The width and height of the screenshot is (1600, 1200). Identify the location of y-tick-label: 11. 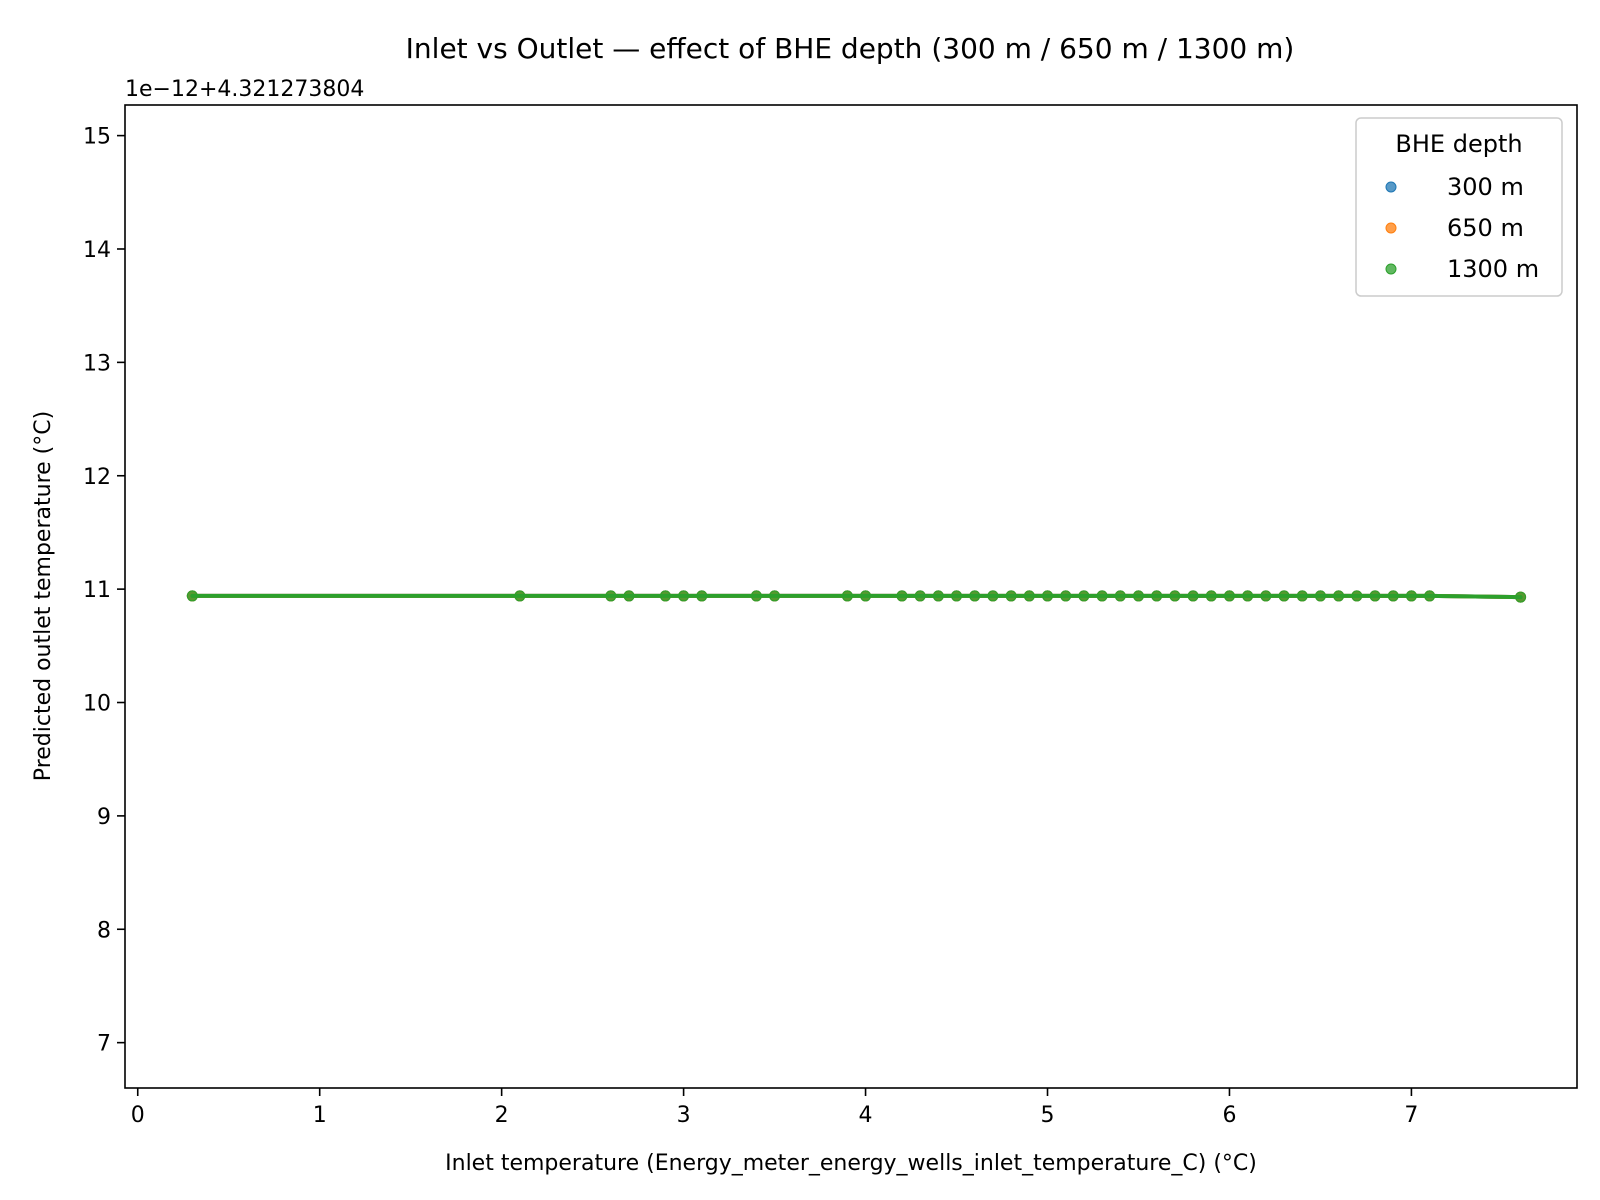
(97, 590).